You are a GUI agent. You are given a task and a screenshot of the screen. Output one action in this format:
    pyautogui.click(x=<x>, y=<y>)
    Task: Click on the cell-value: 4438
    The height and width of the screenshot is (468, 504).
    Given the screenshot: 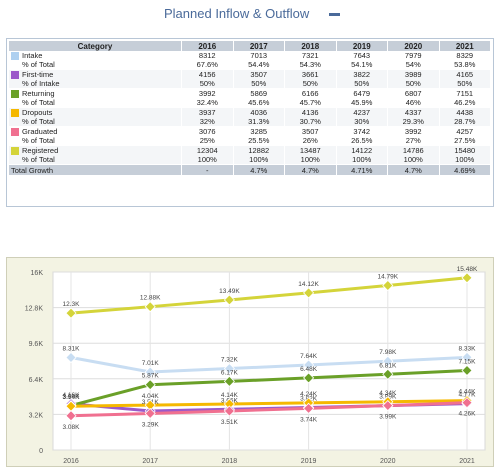 What is the action you would take?
    pyautogui.click(x=465, y=112)
    